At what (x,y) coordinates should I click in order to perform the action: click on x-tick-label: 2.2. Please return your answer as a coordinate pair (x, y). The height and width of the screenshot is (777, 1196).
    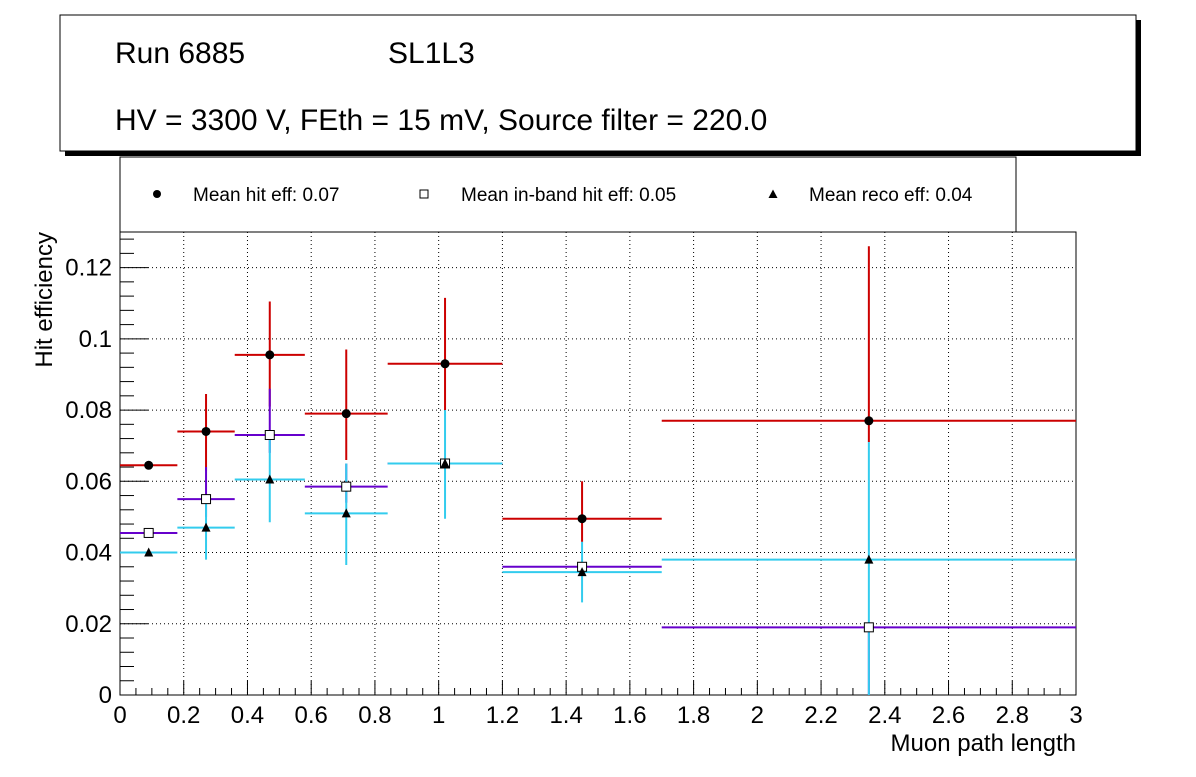
    Looking at the image, I should click on (820, 715).